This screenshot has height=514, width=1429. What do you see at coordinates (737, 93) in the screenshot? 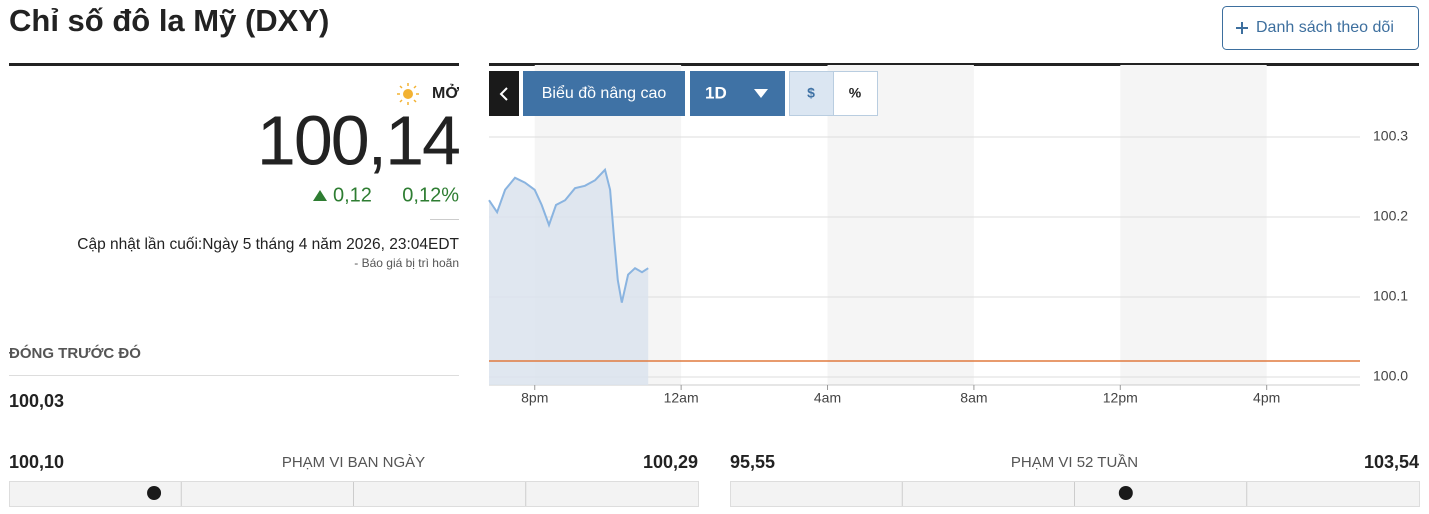
I see `interval-select: 1D` at bounding box center [737, 93].